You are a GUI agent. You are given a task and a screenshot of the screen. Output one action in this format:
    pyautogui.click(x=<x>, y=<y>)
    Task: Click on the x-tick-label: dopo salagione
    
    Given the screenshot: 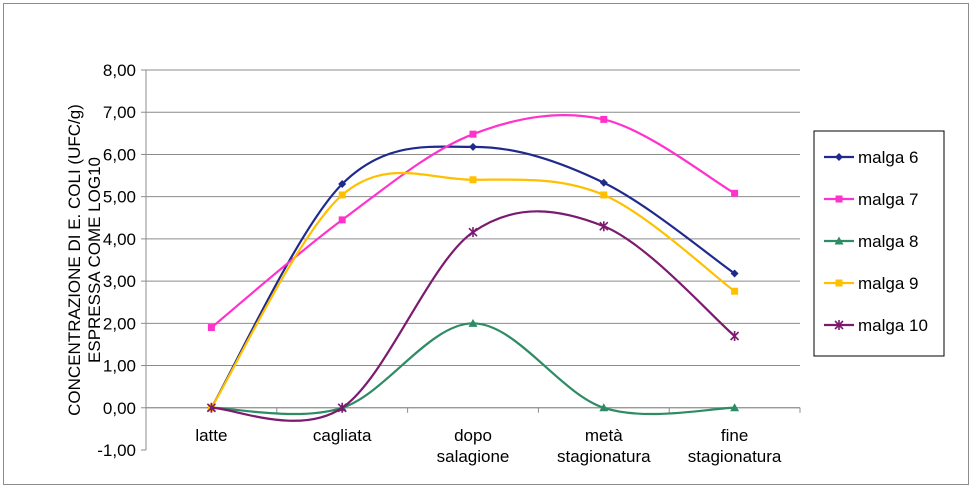 What is the action you would take?
    pyautogui.click(x=473, y=446)
    